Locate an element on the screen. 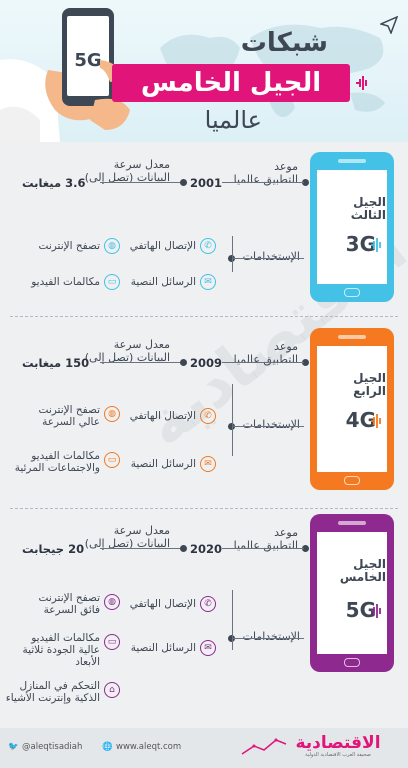 This screenshot has width=408, height=768. use-item: تصفح الإنترنت فائق السرعة is located at coordinates (69, 604).